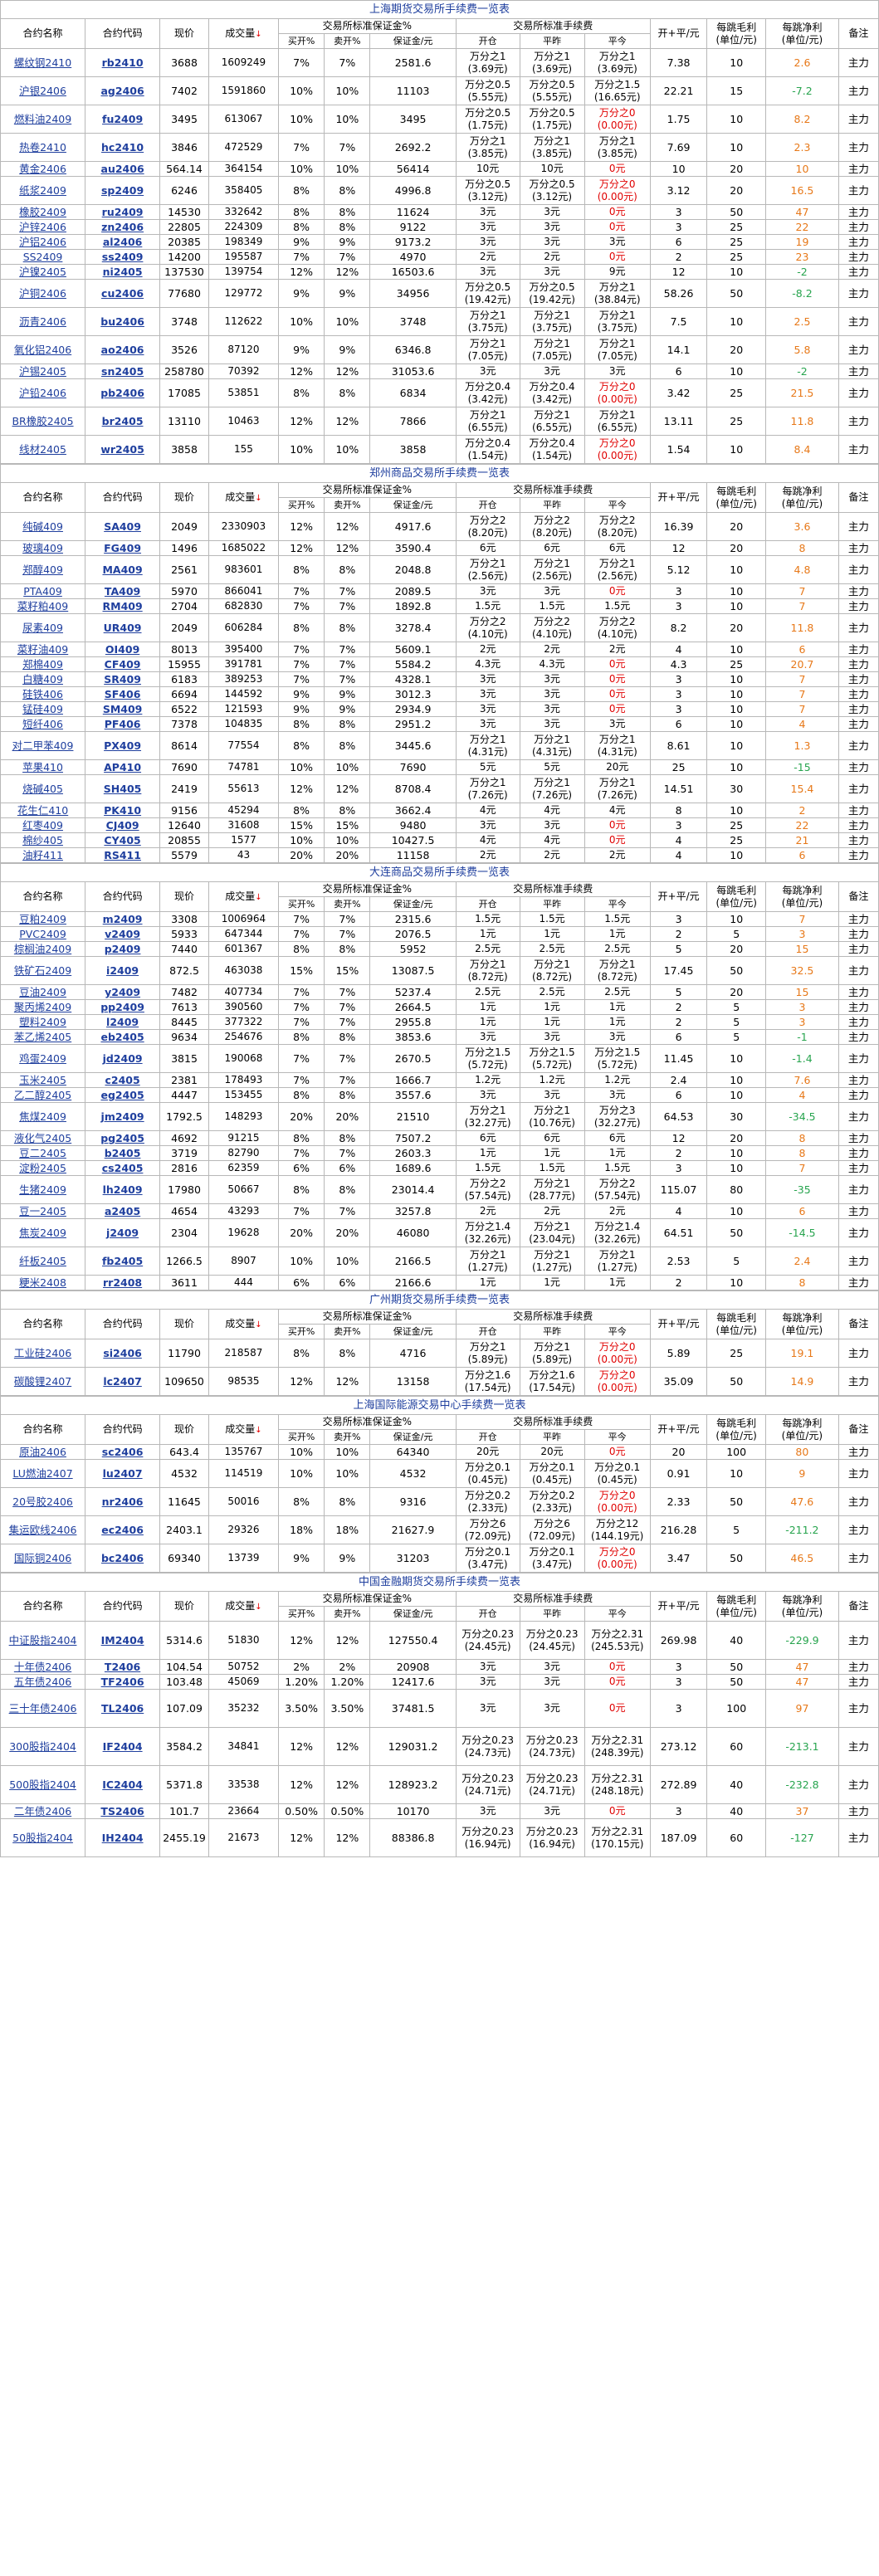 The image size is (879, 2576). Describe the element at coordinates (122, 1709) in the screenshot. I see `contract-code-link: TL2406` at that location.